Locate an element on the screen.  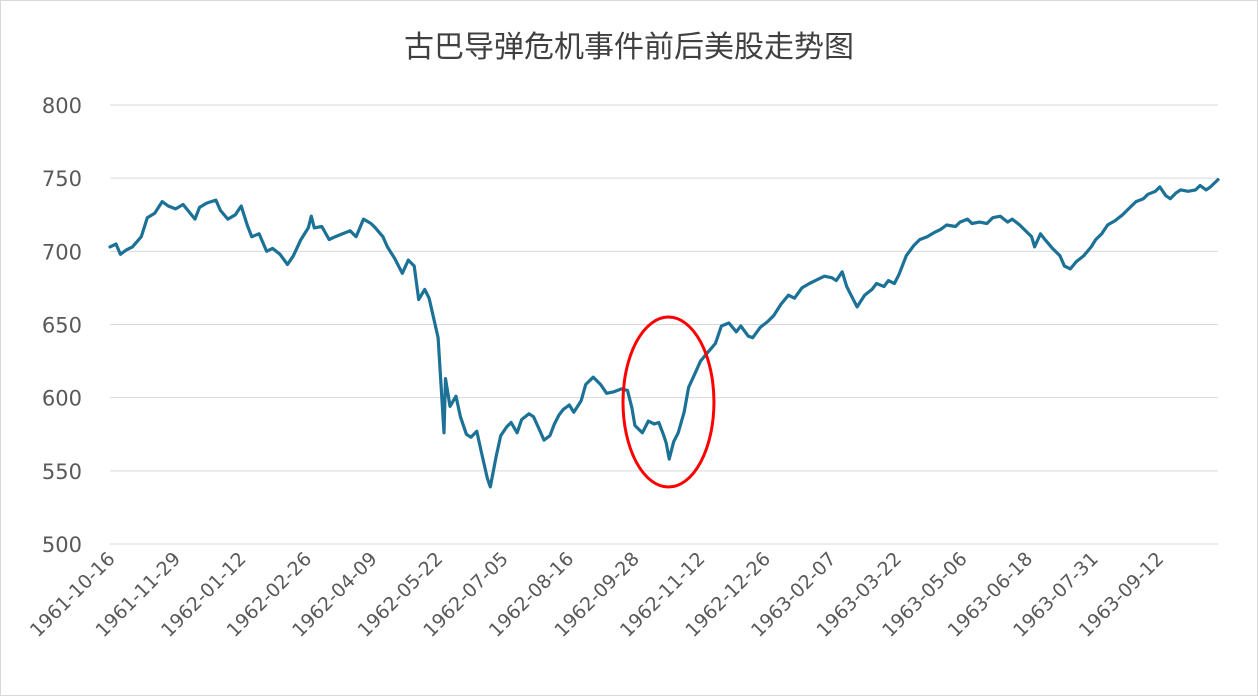
y-tick-label: 500 is located at coordinates (62, 545).